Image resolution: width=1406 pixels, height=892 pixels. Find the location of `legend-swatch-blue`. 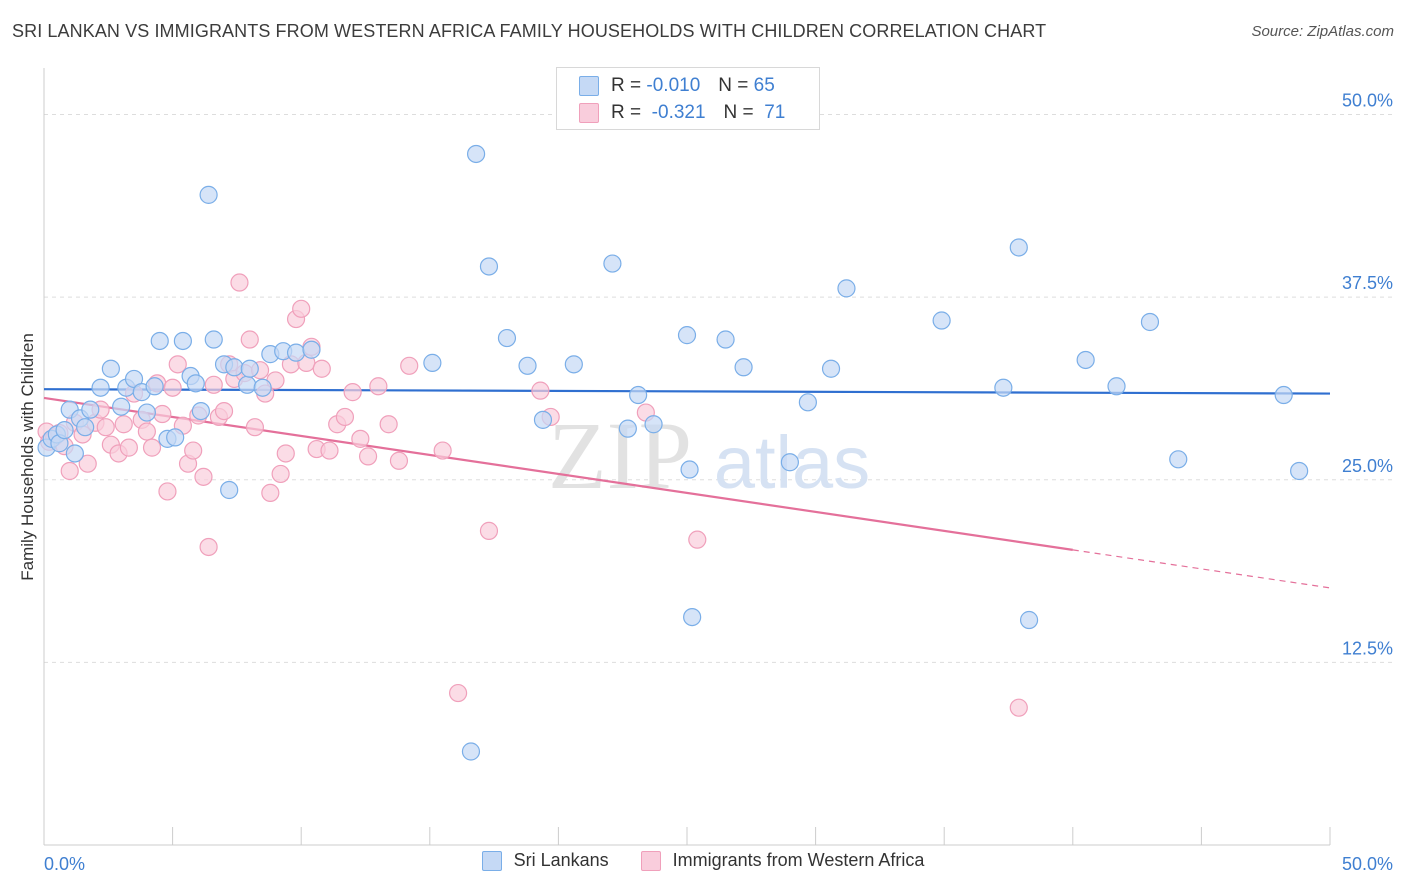

legend-swatch-blue is located at coordinates (491, 860).